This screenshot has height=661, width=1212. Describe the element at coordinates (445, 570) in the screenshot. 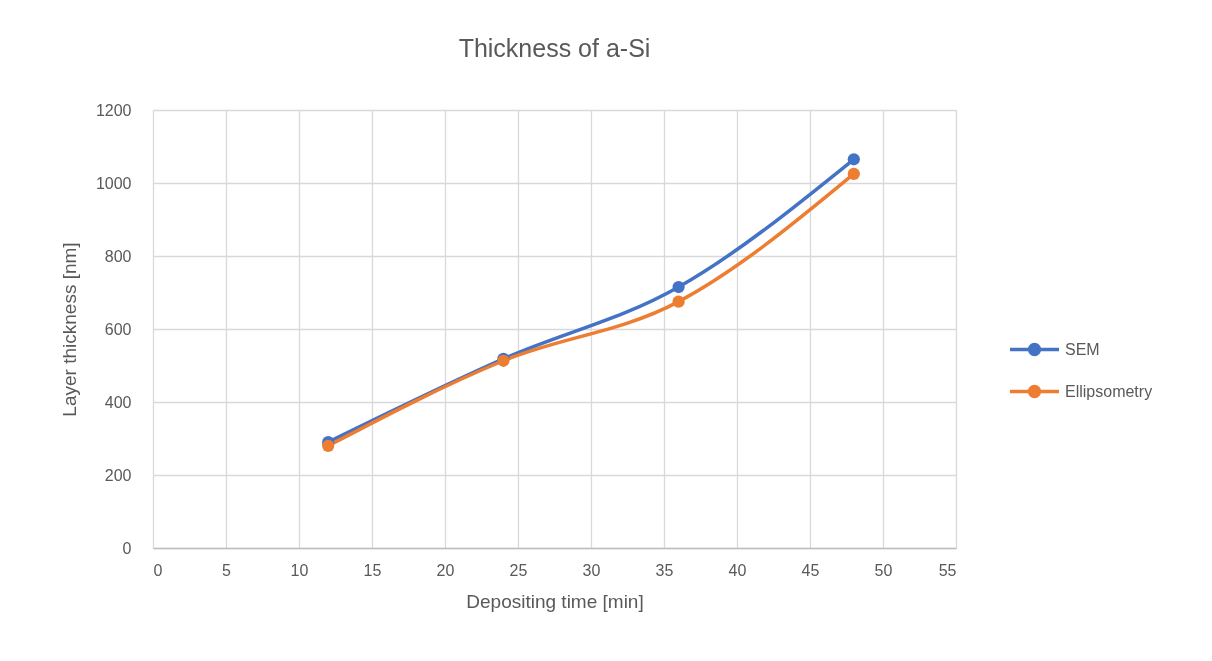

I see `x-tick-label: 20` at that location.